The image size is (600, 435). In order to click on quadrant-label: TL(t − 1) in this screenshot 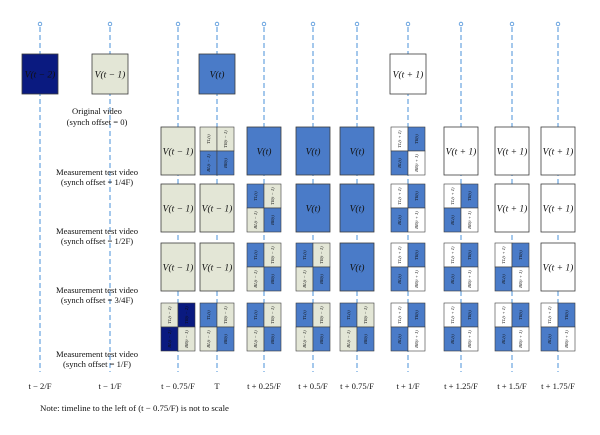, I will do `click(169, 315)`.